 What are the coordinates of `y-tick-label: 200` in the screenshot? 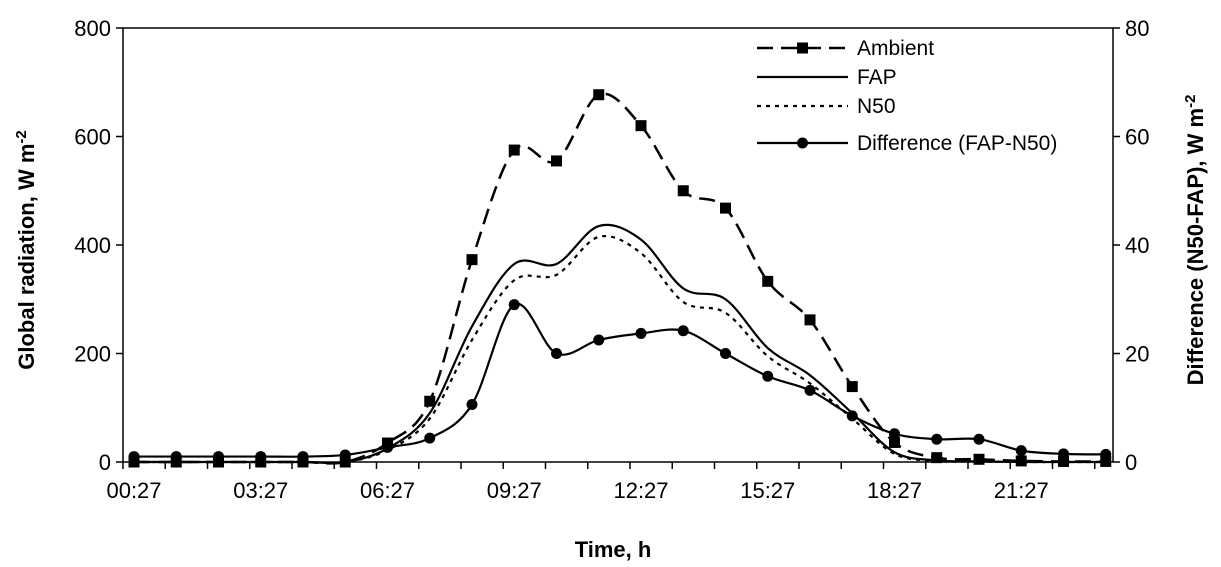 It's located at (92, 354).